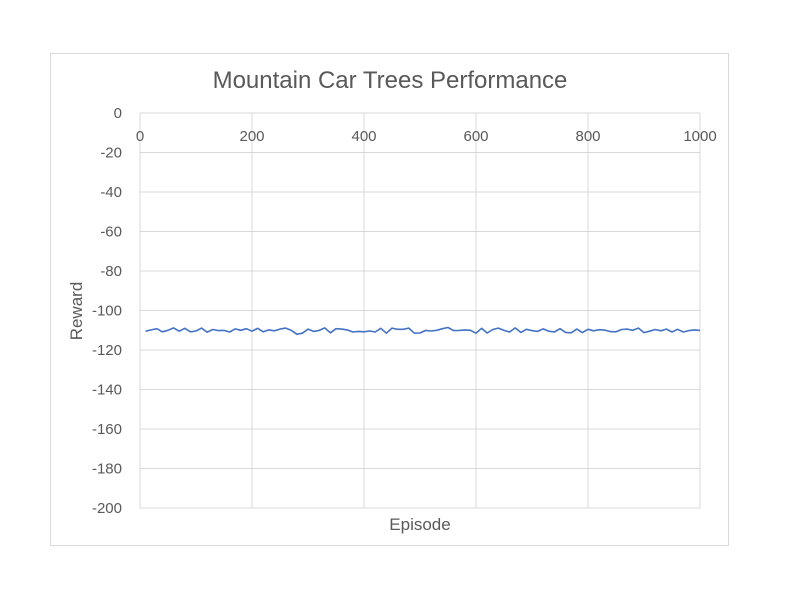 This screenshot has width=789, height=610. Describe the element at coordinates (111, 271) in the screenshot. I see `y-tick-label: -80` at that location.